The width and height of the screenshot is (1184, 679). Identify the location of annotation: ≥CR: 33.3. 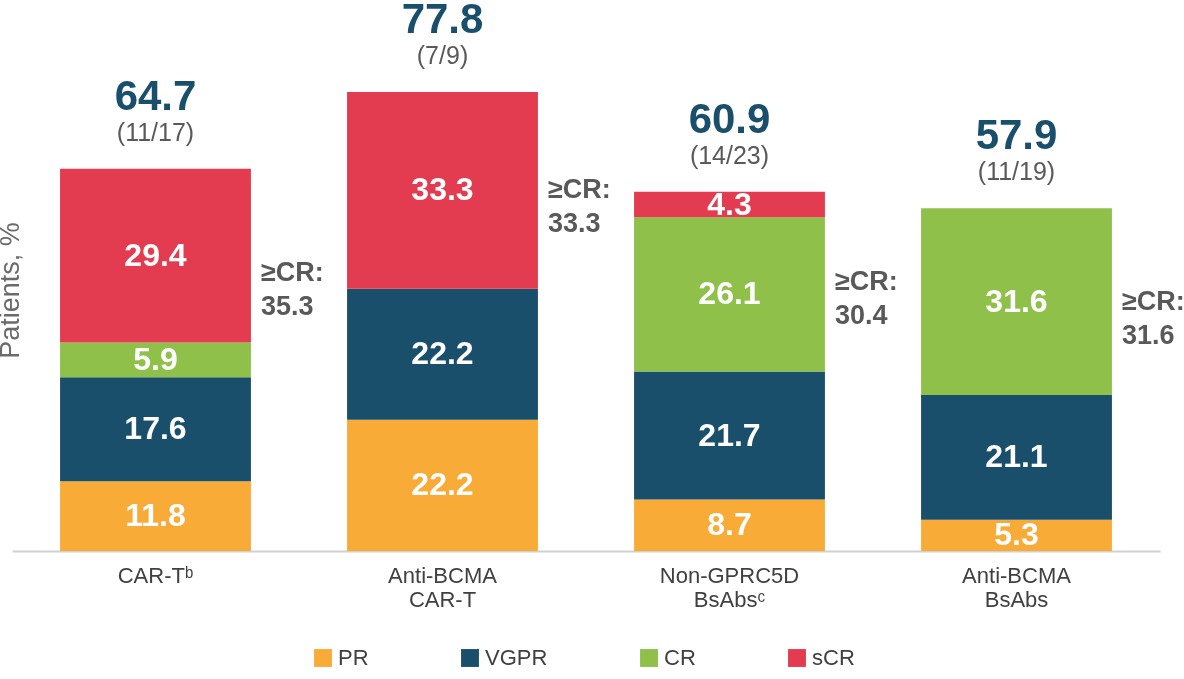
(579, 206).